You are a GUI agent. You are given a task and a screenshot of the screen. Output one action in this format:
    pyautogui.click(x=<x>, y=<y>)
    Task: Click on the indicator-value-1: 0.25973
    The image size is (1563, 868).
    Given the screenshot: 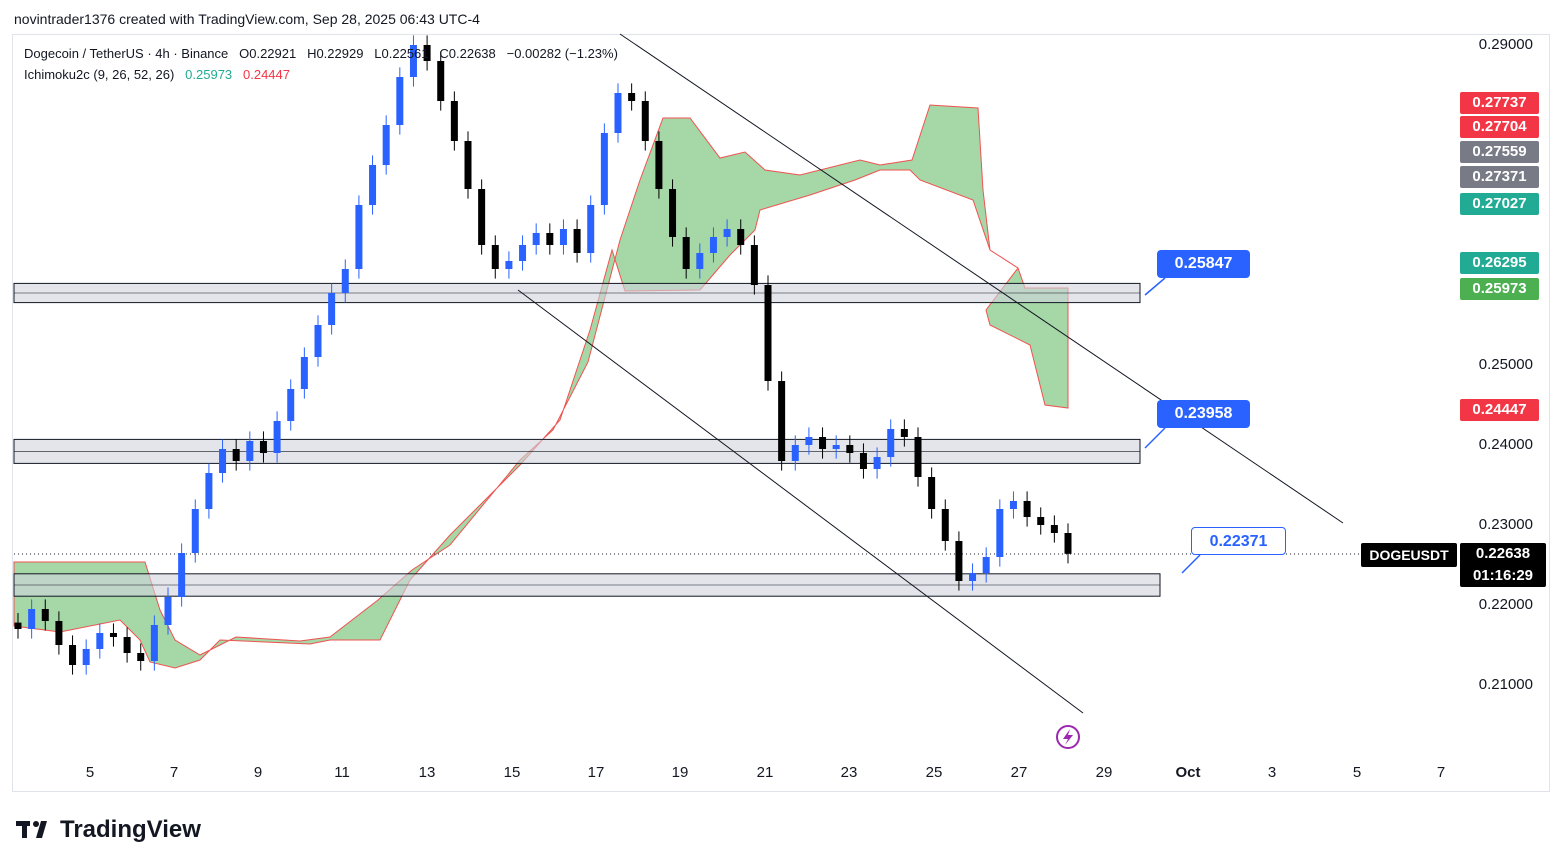 What is the action you would take?
    pyautogui.click(x=209, y=74)
    